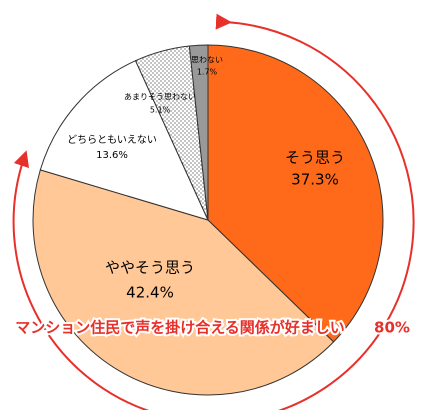 Image resolution: width=422 pixels, height=410 pixels. Describe the element at coordinates (150, 293) in the screenshot. I see `slice-value: 42.4%` at that location.